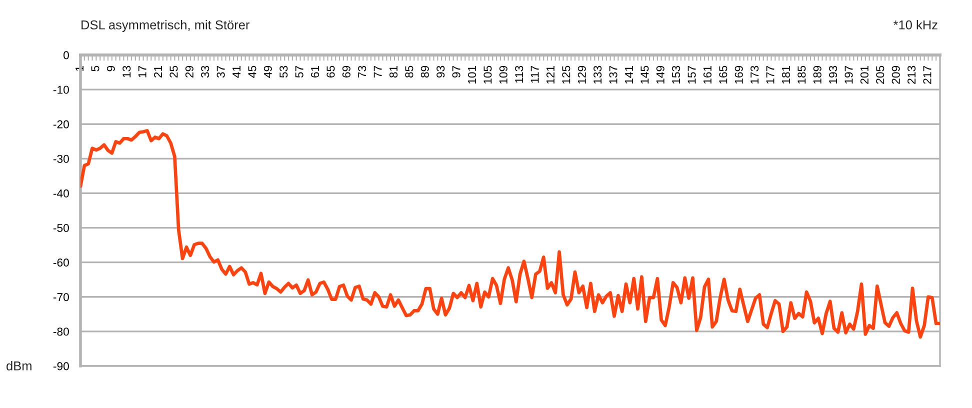 The height and width of the screenshot is (408, 972). What do you see at coordinates (252, 72) in the screenshot?
I see `x-tick-label: 45` at bounding box center [252, 72].